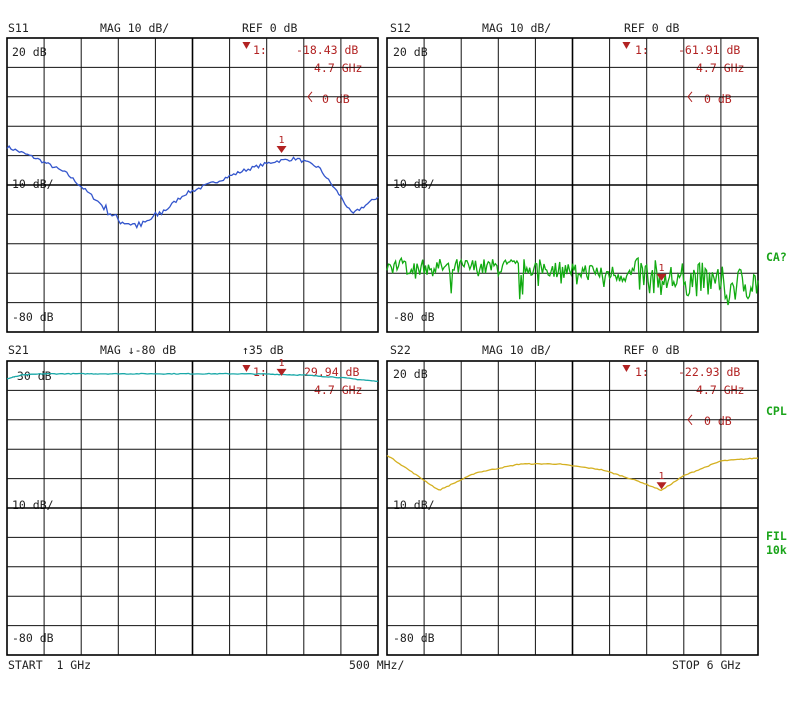  I want to click on s22-marker-label: 1:, so click(642, 372).